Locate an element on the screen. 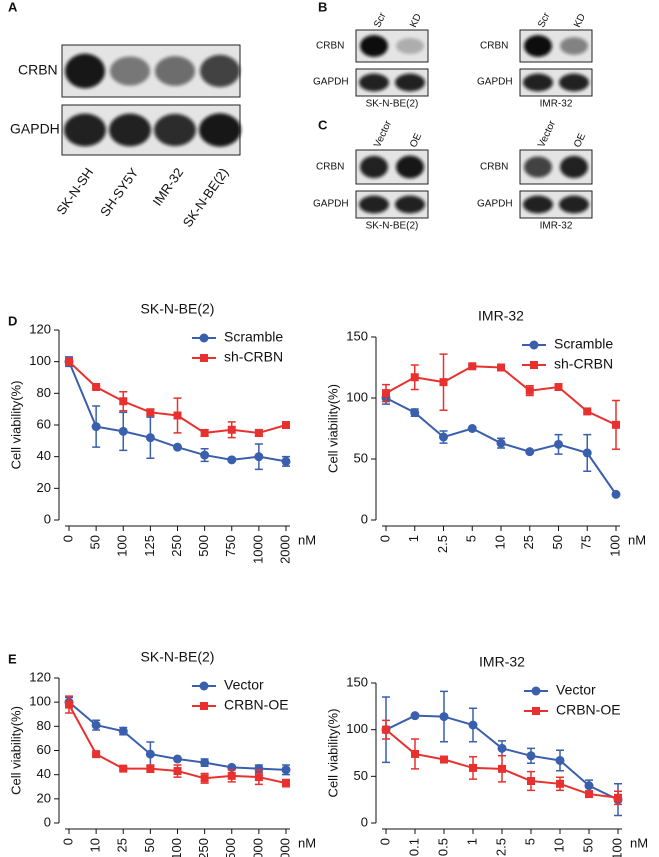 The image size is (659, 857). legend-label: CRBN-OE is located at coordinates (588, 710).